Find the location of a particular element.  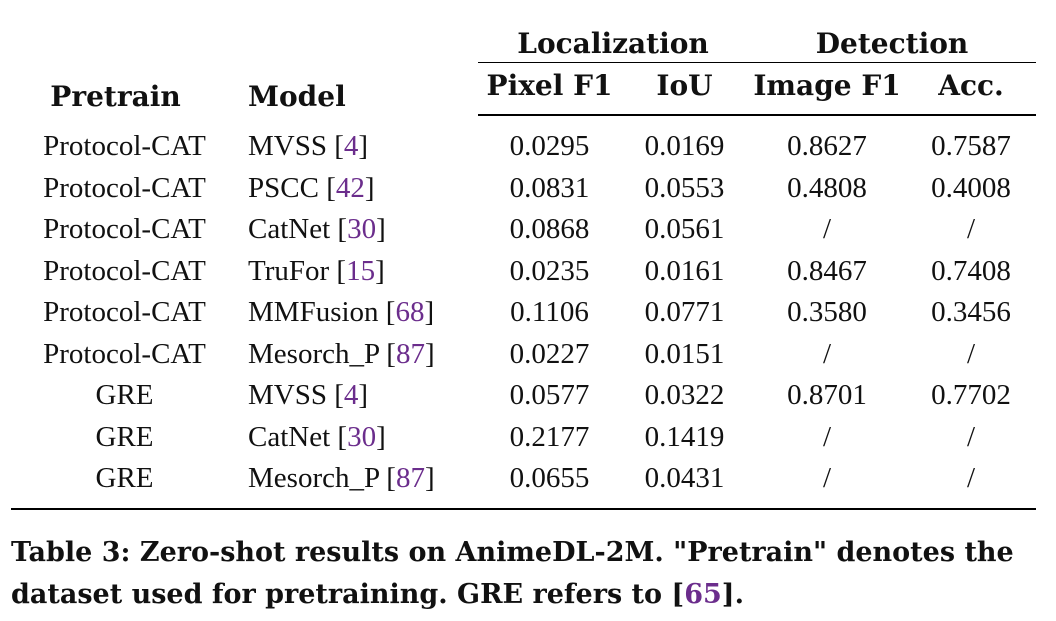

cell-acc: 0.7408 is located at coordinates (971, 270).